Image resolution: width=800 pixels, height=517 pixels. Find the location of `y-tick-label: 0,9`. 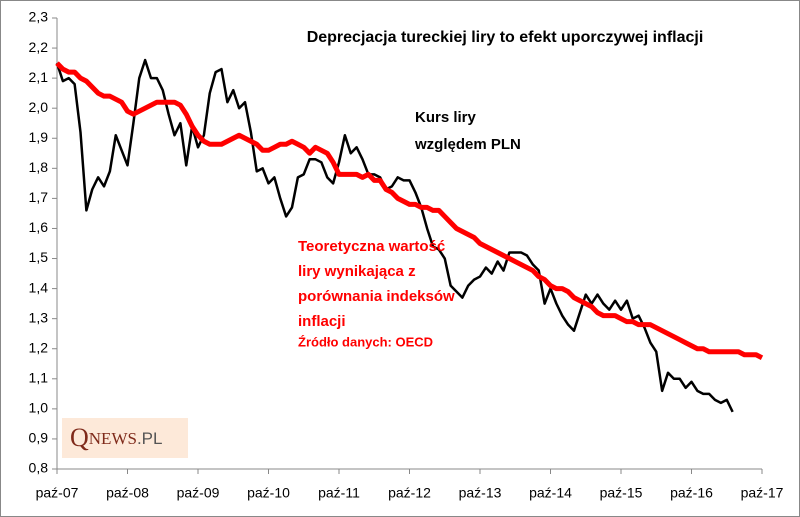

y-tick-label: 0,9 is located at coordinates (39, 438).